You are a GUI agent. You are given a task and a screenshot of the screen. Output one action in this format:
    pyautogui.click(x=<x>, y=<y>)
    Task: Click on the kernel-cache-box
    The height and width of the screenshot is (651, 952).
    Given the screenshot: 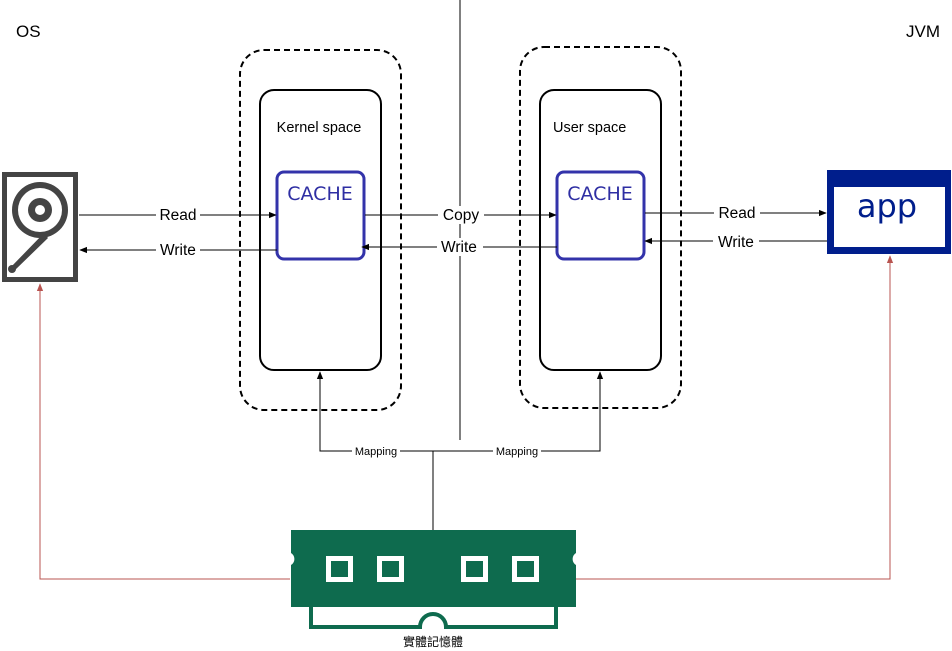 What is the action you would take?
    pyautogui.click(x=320, y=215)
    